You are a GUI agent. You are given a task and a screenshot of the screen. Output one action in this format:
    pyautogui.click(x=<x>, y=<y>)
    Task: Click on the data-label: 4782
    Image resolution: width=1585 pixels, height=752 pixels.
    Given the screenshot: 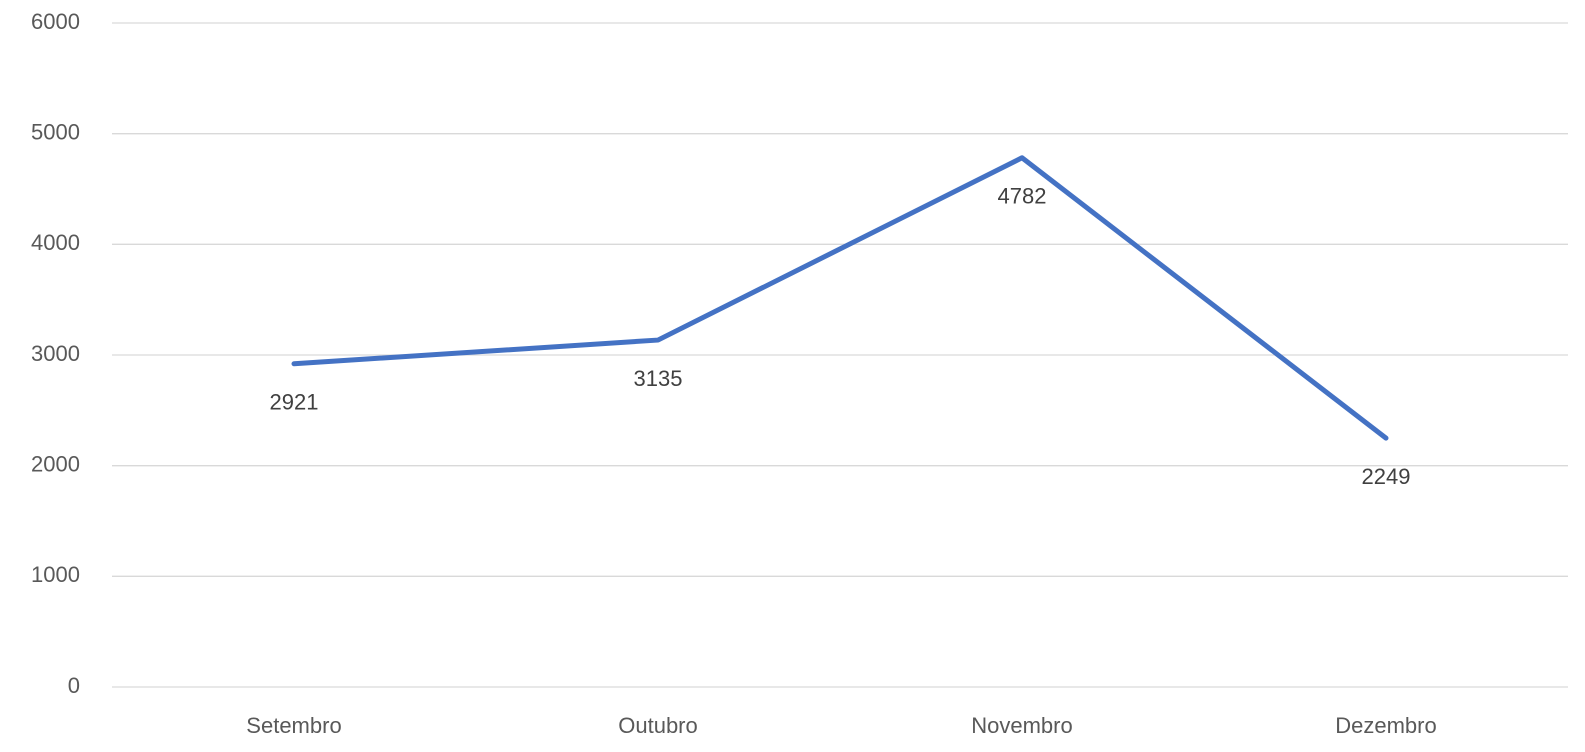 What is the action you would take?
    pyautogui.click(x=1022, y=196)
    